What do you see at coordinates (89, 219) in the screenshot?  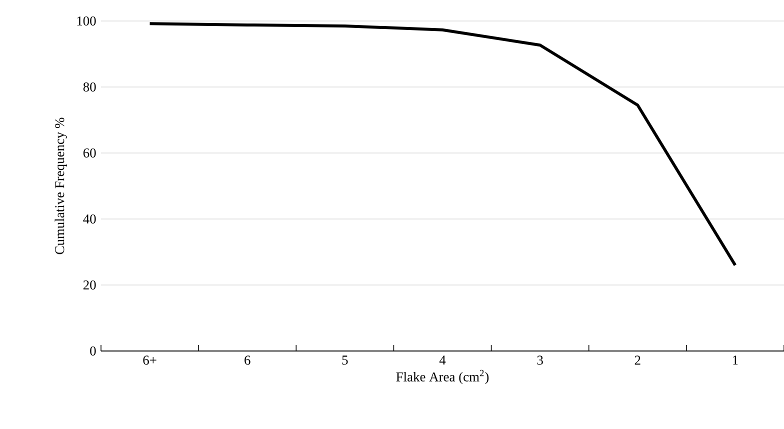 I see `y-tick-label: 40` at bounding box center [89, 219].